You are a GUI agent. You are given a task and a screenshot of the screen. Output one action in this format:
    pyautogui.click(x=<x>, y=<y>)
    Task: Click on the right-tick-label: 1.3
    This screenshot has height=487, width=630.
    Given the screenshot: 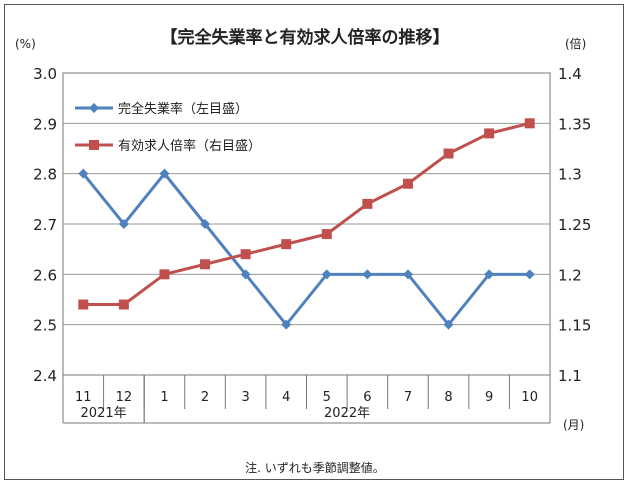 What is the action you would take?
    pyautogui.click(x=570, y=175)
    